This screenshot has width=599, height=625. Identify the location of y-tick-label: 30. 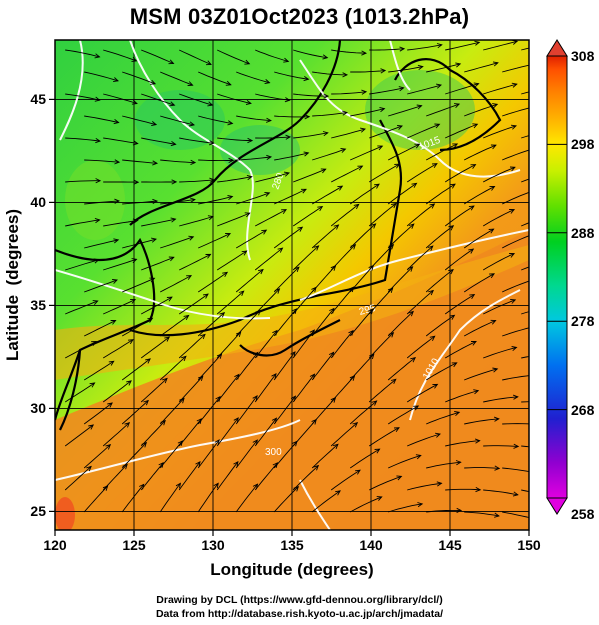
(38, 408).